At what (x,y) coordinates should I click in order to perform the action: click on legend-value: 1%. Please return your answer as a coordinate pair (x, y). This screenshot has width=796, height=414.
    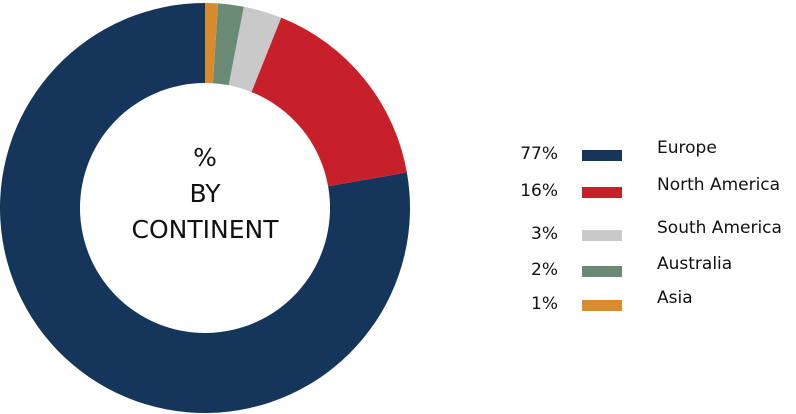
    Looking at the image, I should click on (544, 304).